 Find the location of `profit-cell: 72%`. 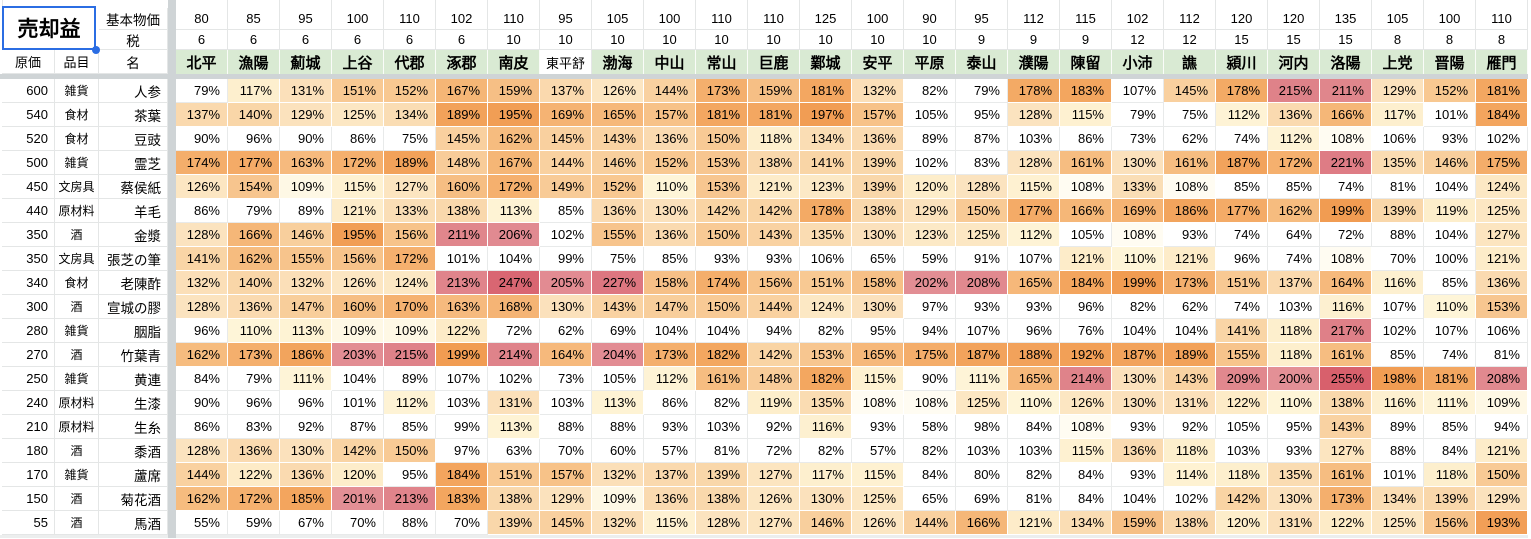

profit-cell: 72% is located at coordinates (514, 331).